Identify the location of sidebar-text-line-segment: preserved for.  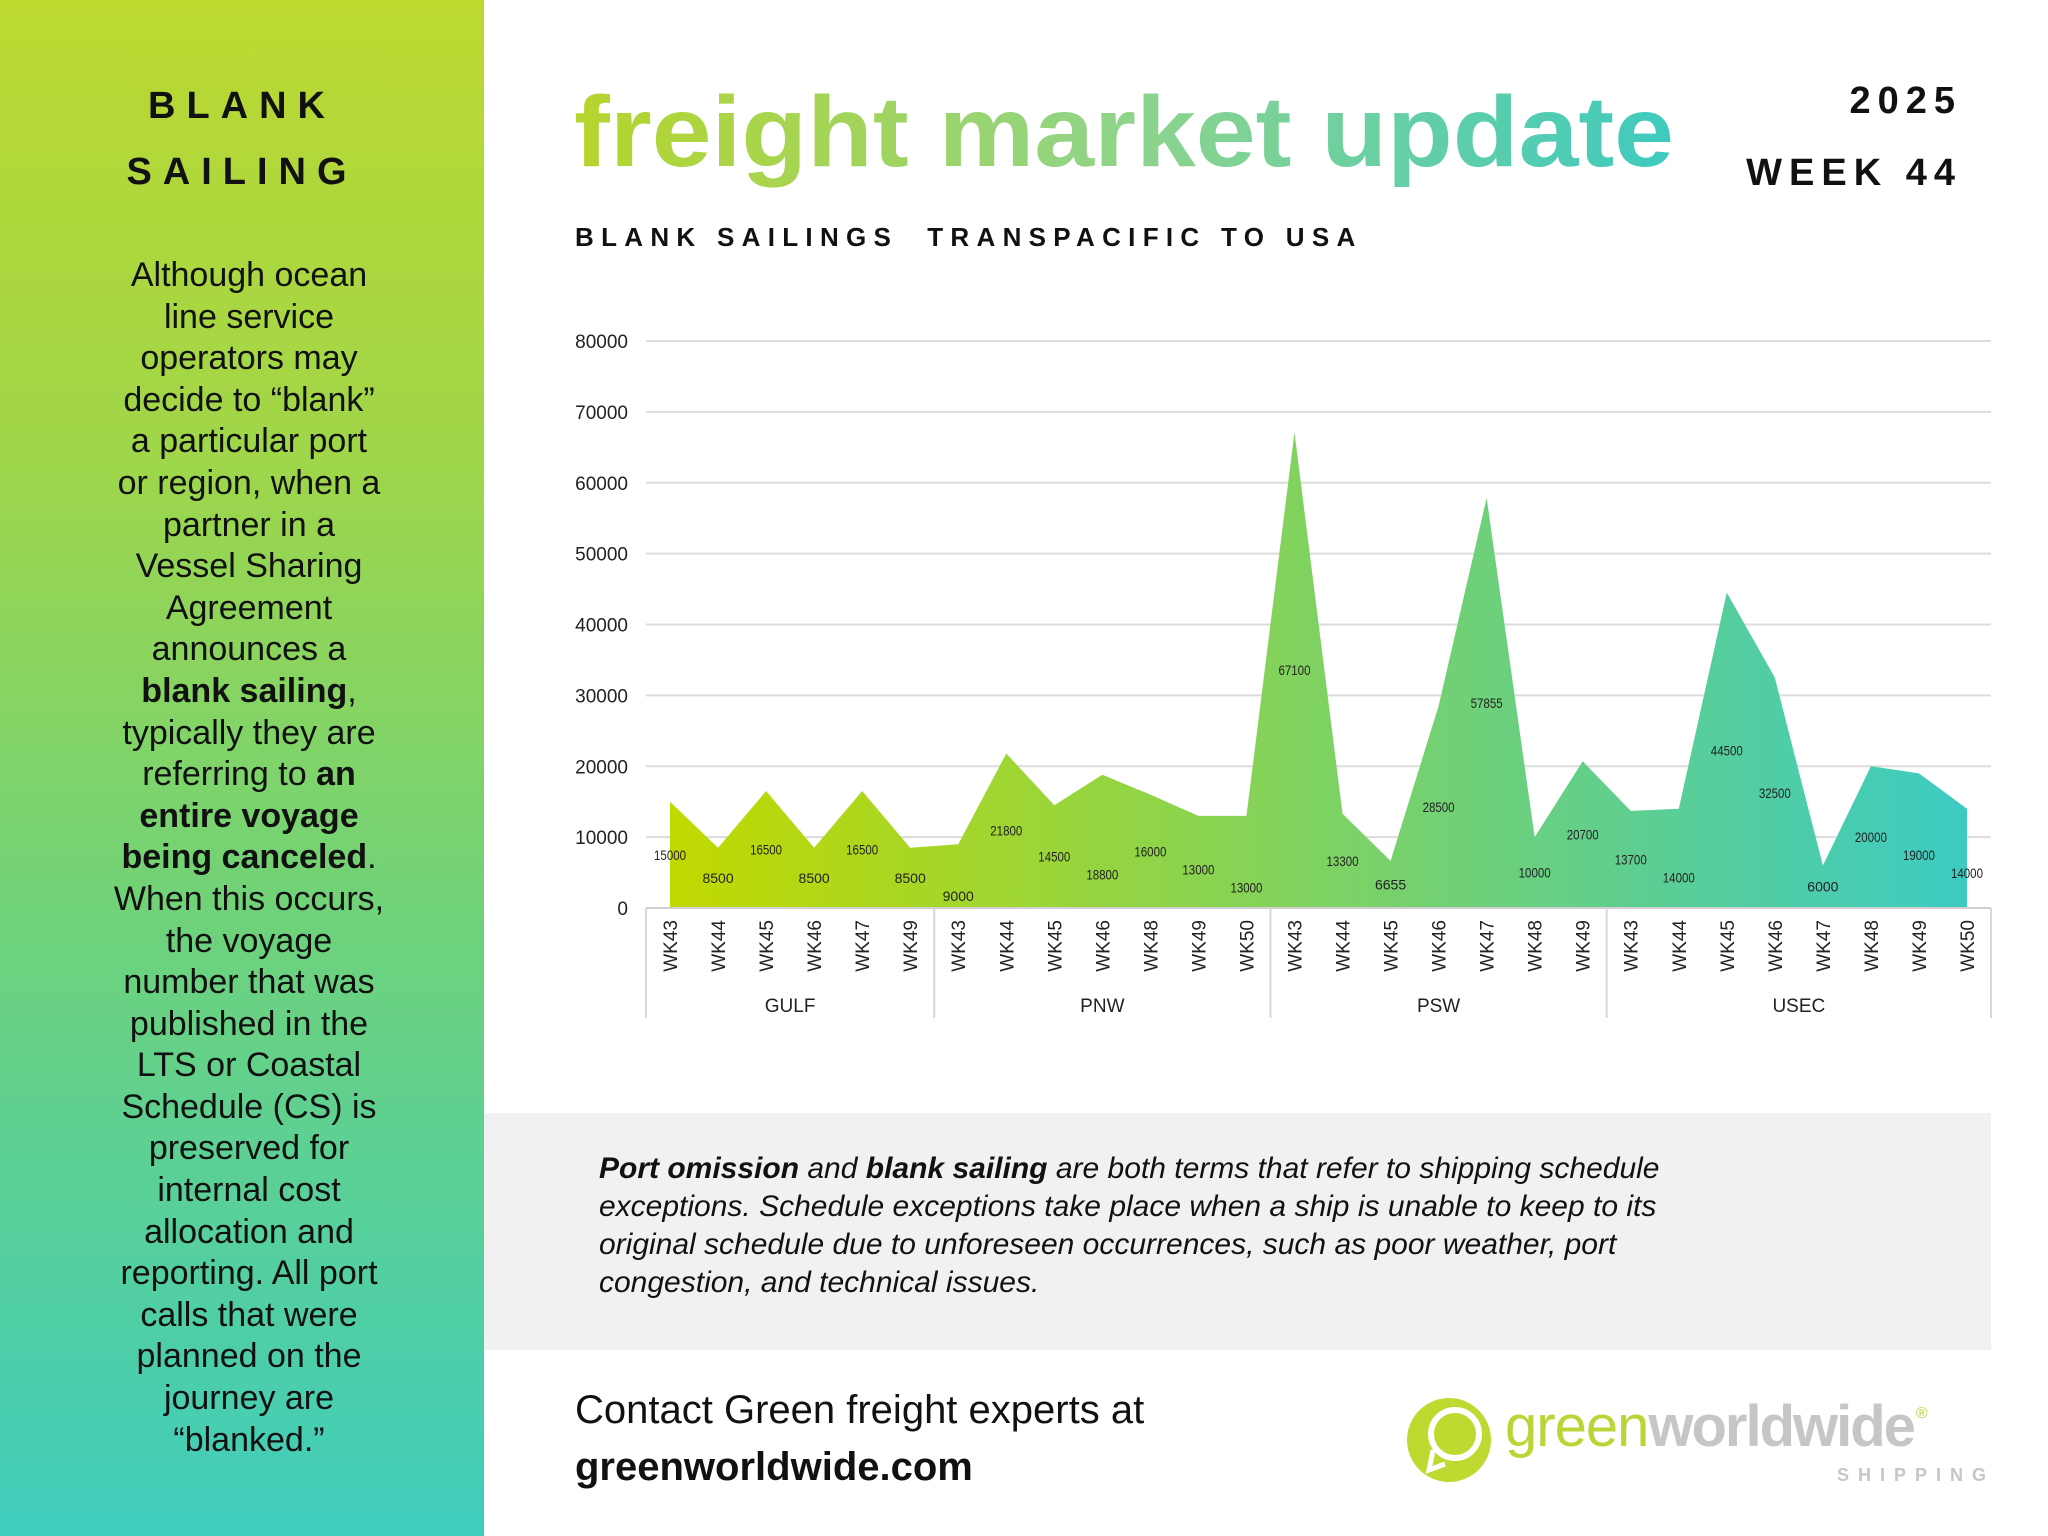
(249, 1148).